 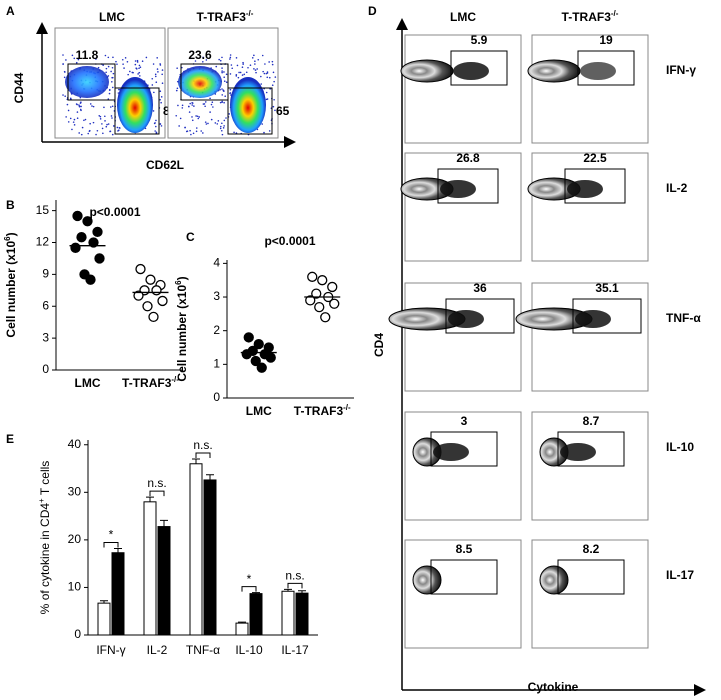 I want to click on panel-label: E, so click(x=10, y=439).